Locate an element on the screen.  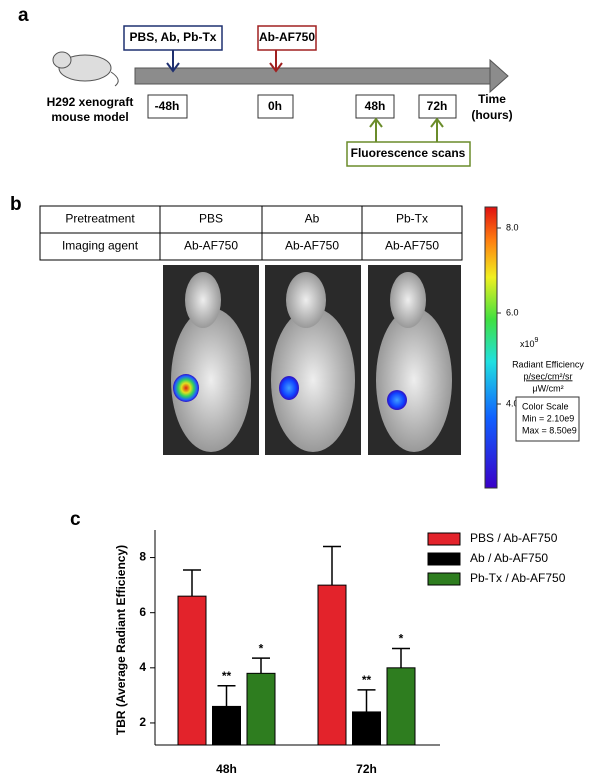
x-tick-label: 48h is located at coordinates (226, 769).